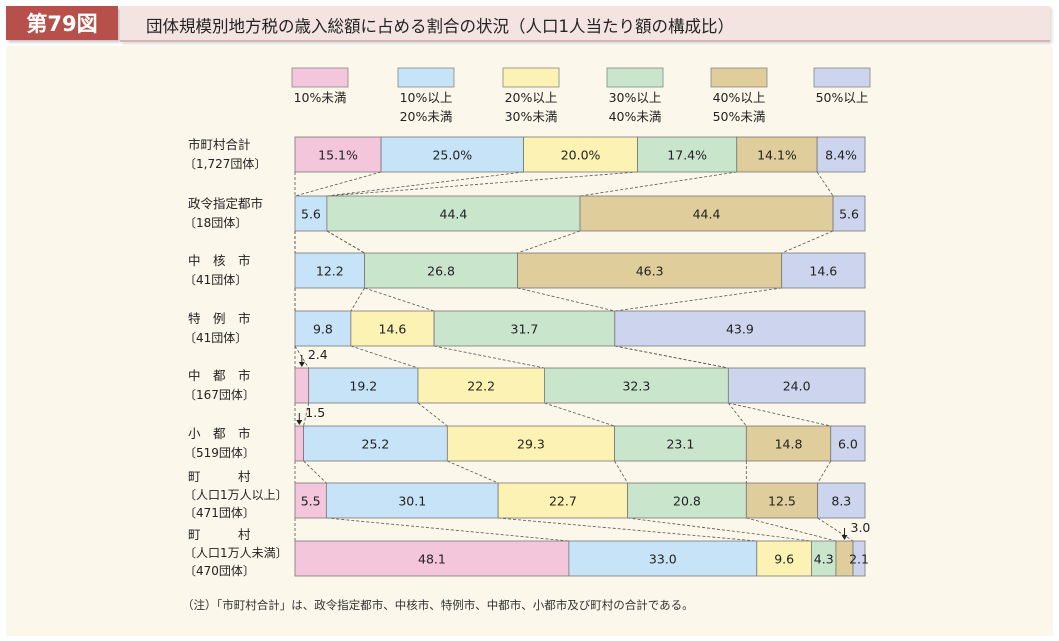 The width and height of the screenshot is (1059, 641). I want to click on callout-label: 1.5, so click(315, 412).